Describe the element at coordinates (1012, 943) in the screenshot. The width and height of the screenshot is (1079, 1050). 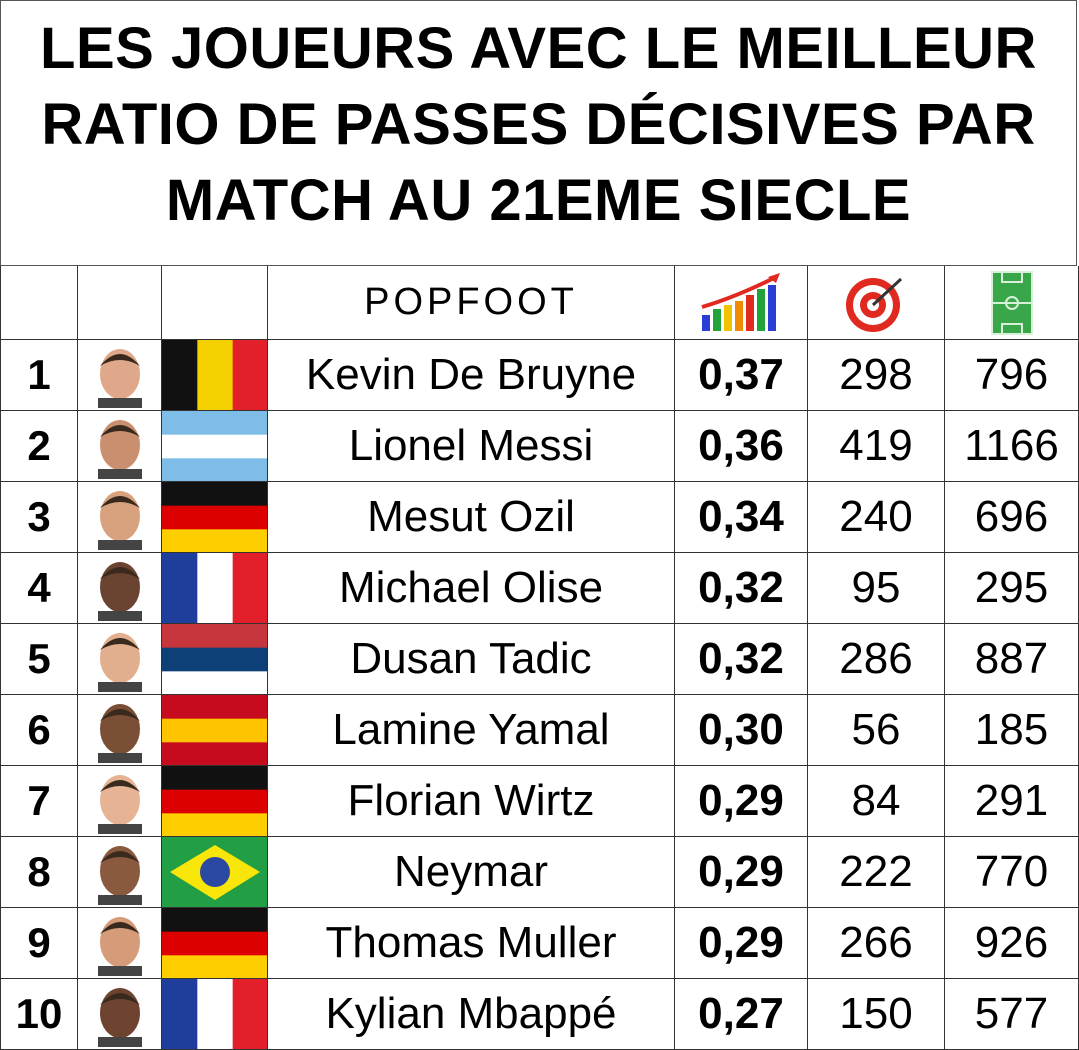
I see `matches-cell: 926` at that location.